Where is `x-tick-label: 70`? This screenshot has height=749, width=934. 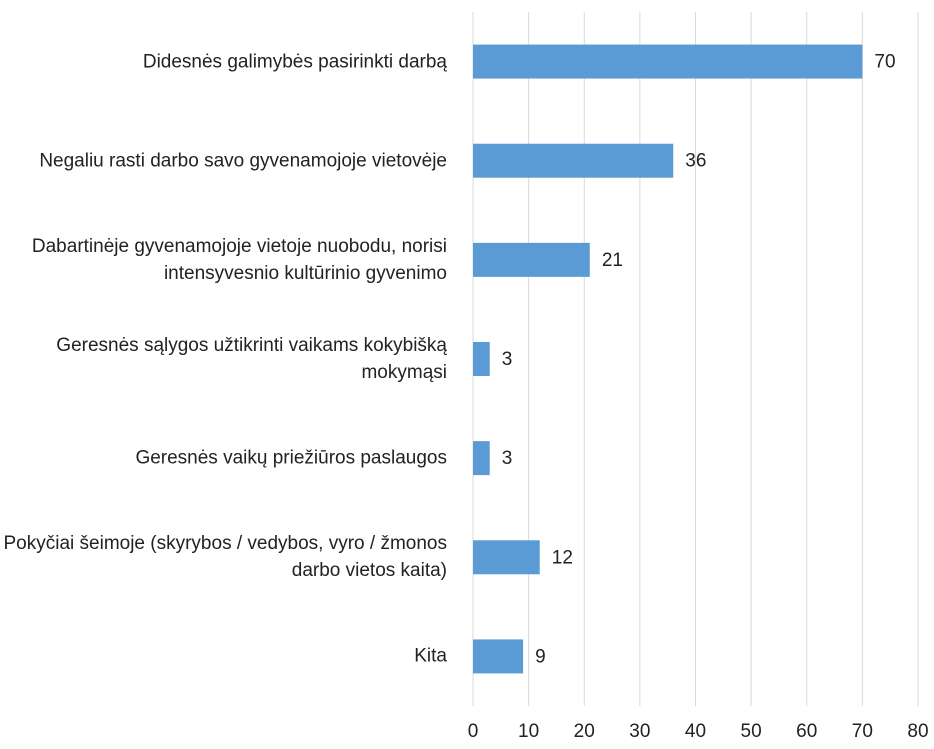
x-tick-label: 70 is located at coordinates (862, 731).